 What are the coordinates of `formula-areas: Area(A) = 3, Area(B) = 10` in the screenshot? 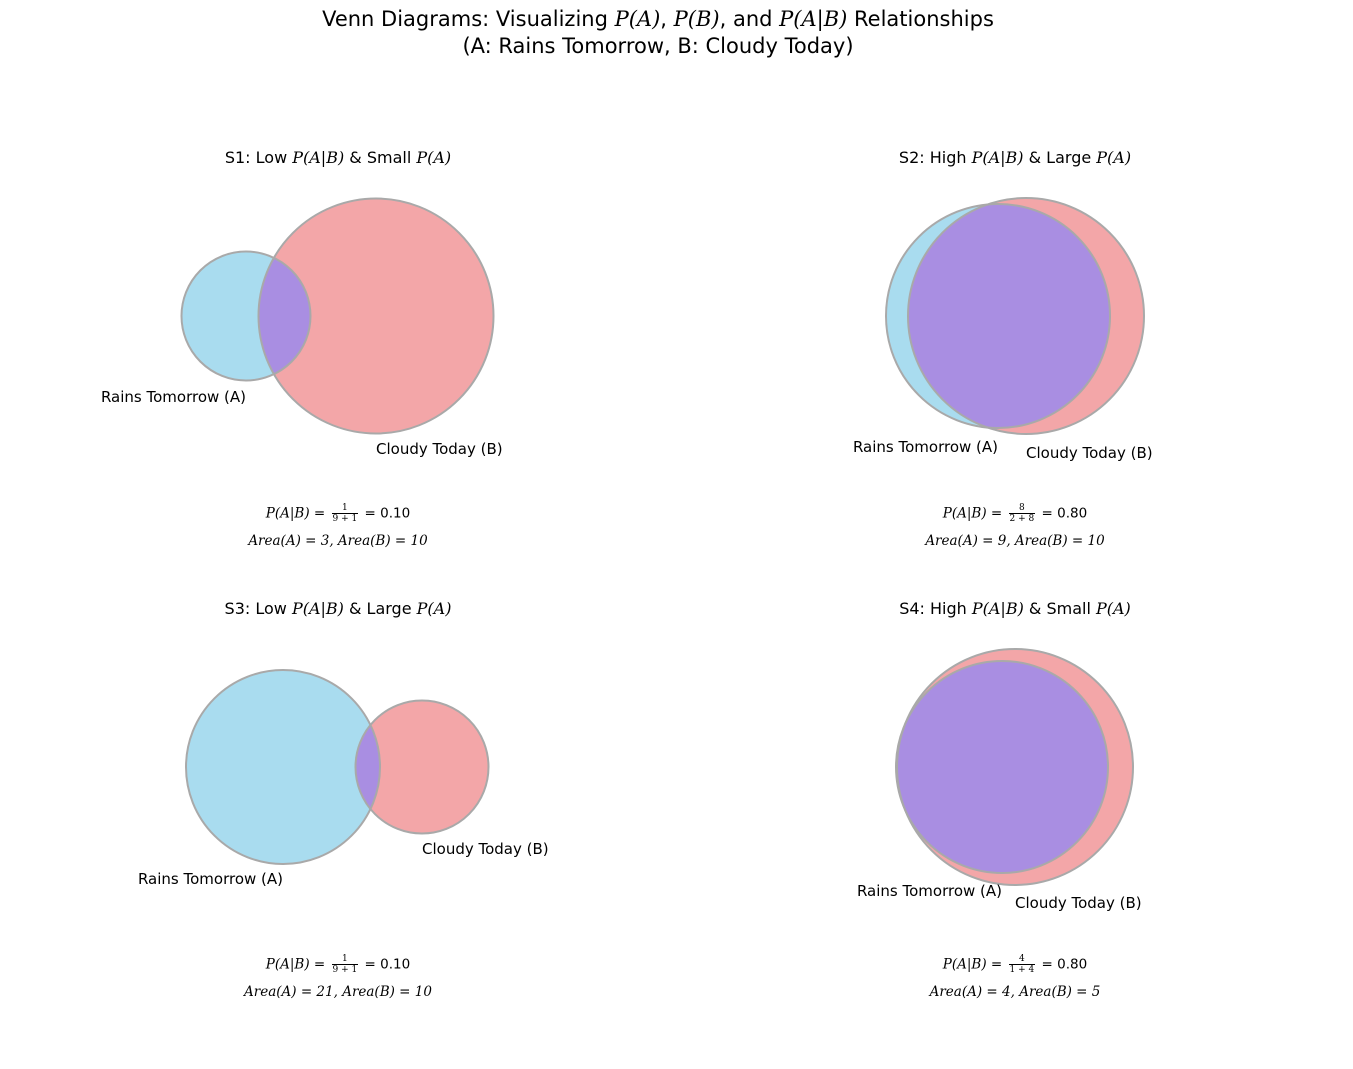 It's located at (338, 541).